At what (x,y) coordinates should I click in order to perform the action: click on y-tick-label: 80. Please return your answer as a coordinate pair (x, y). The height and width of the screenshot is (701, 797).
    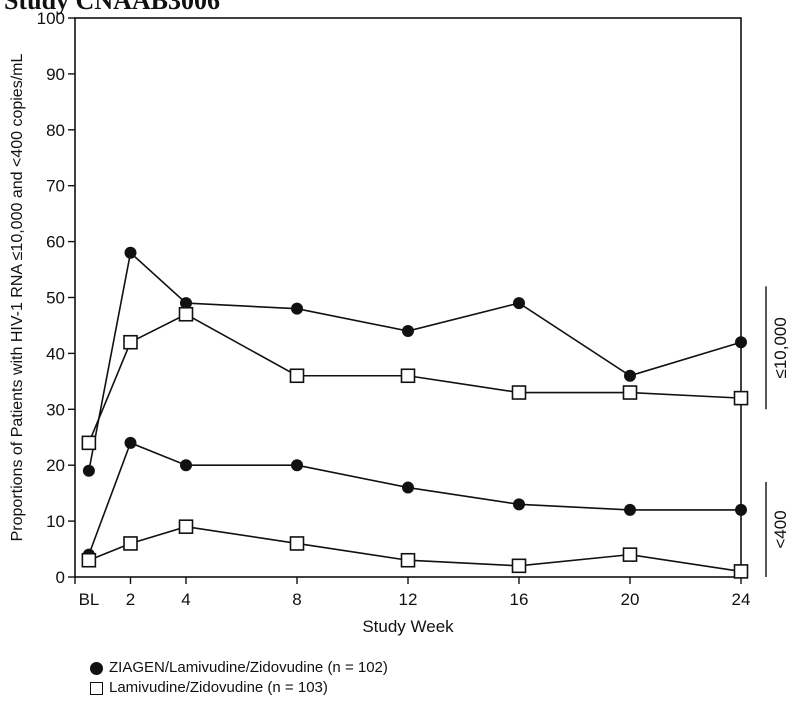
    Looking at the image, I should click on (55, 130).